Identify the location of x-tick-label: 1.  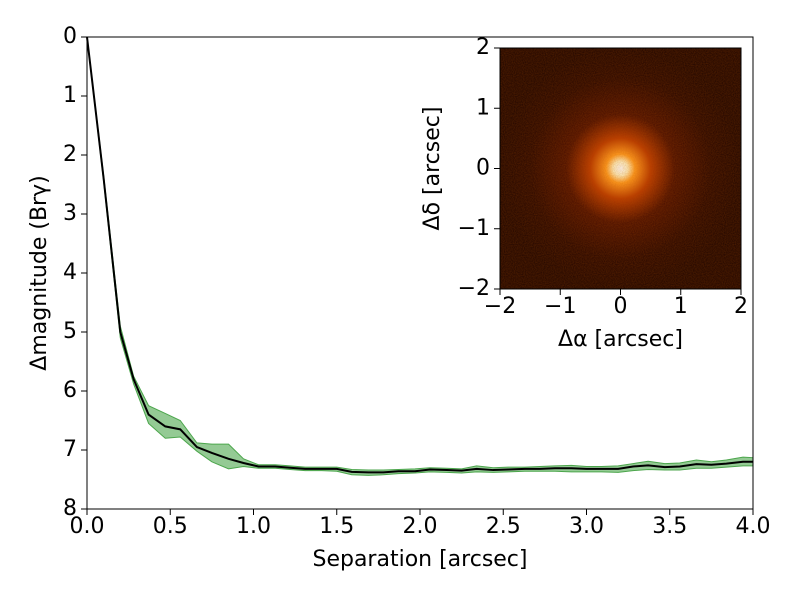
(681, 306).